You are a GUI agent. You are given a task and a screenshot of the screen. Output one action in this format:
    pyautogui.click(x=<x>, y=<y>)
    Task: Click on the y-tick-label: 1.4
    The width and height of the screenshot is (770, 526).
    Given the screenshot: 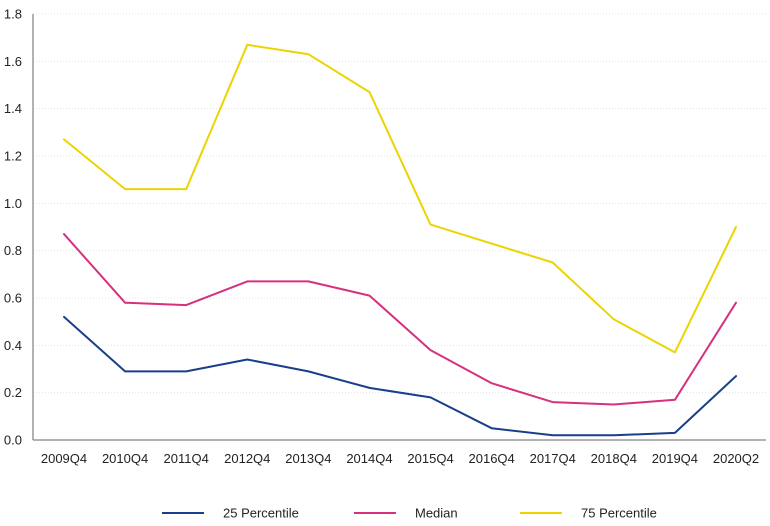 What is the action you would take?
    pyautogui.click(x=13, y=108)
    